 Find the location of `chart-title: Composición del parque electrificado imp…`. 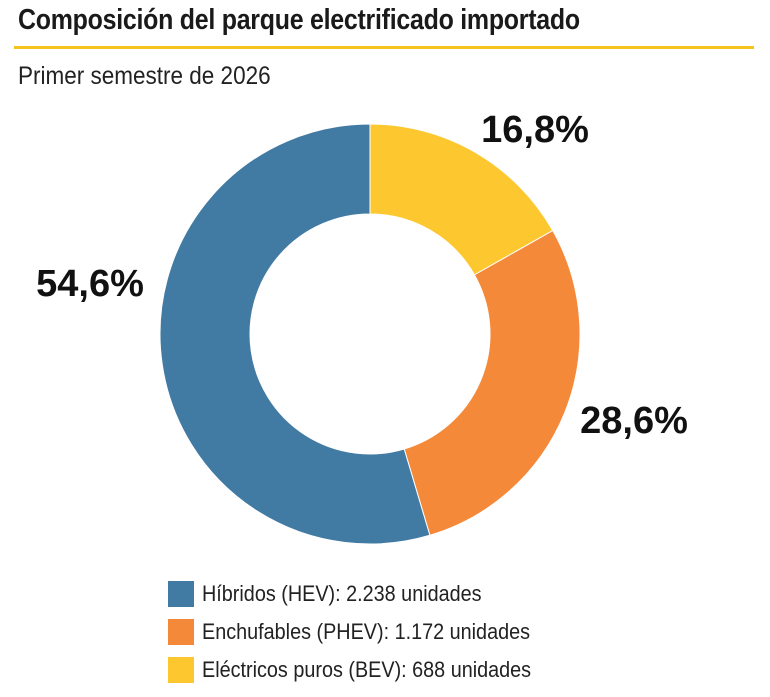

chart-title: Composición del parque electrificado imp… is located at coordinates (299, 20).